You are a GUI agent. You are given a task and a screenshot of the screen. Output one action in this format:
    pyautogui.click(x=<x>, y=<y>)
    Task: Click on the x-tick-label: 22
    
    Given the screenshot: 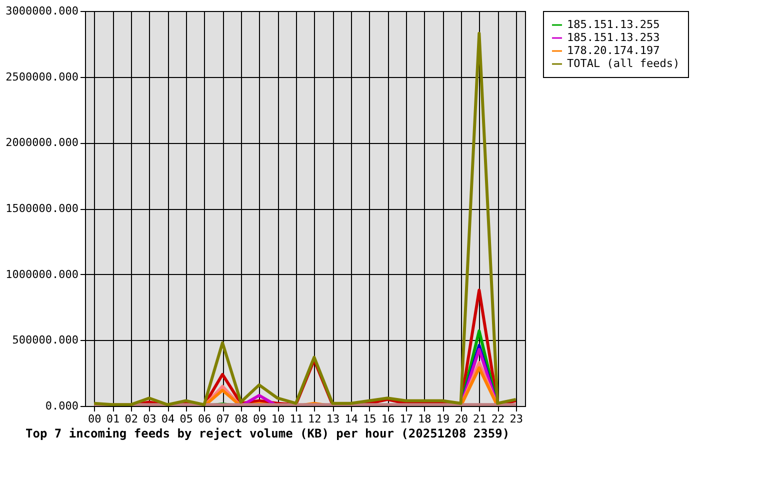 What is the action you would take?
    pyautogui.click(x=498, y=419)
    